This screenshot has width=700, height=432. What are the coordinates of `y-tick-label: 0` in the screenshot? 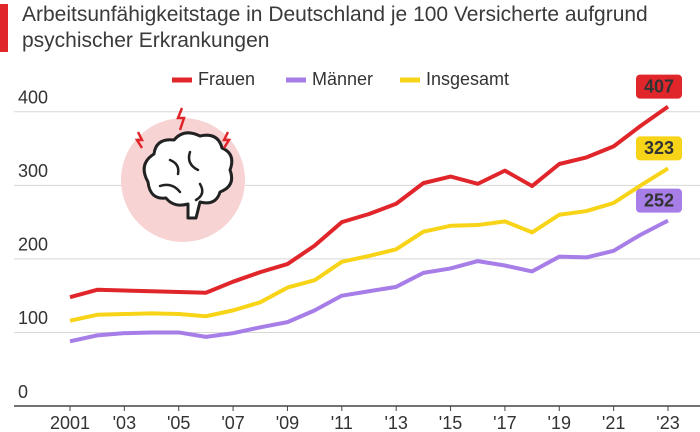 It's located at (23, 392).